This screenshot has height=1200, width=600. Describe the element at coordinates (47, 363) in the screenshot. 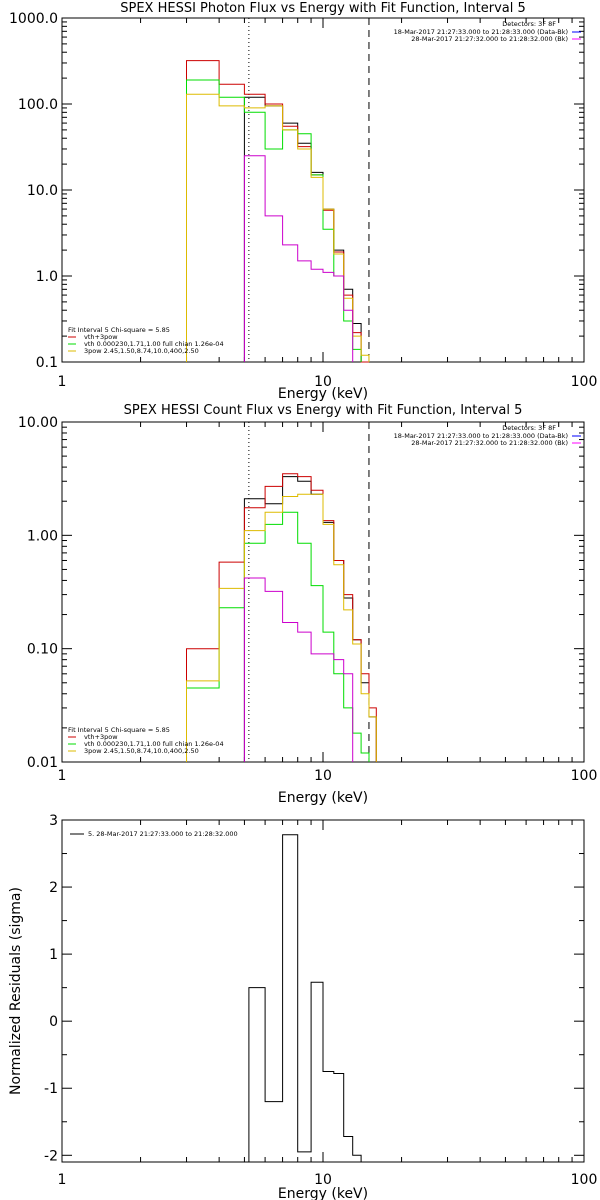

I see `p1-y-tick-label: 0.1` at that location.